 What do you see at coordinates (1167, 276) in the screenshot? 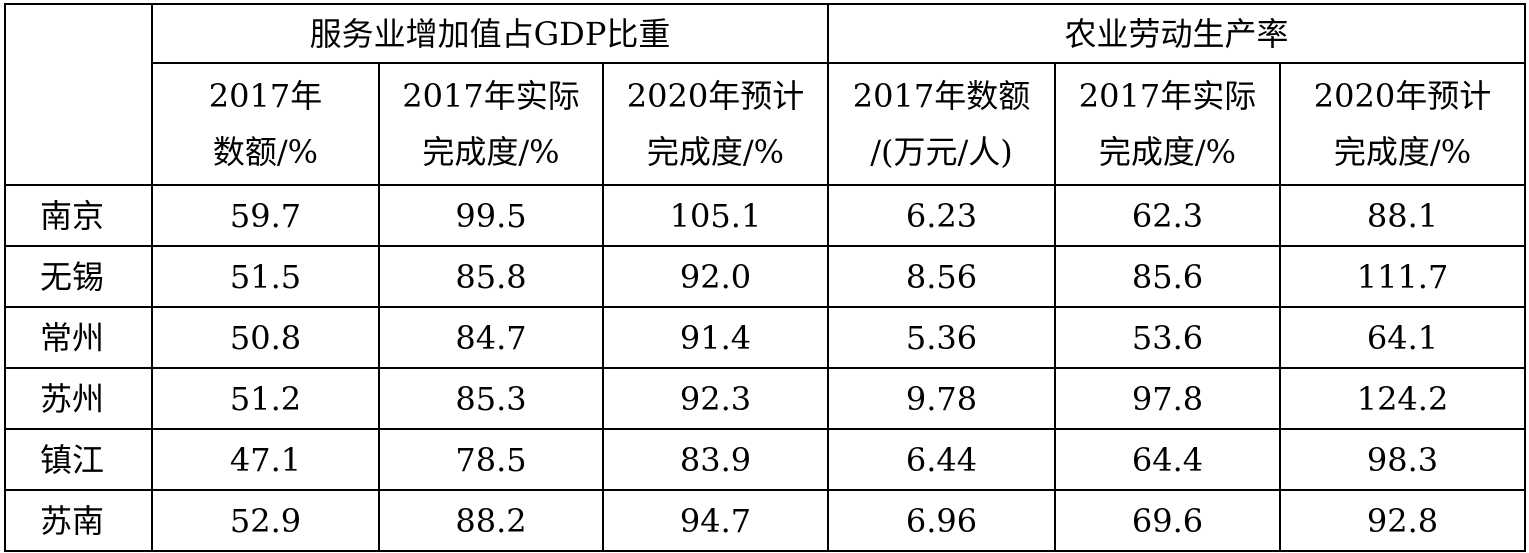
I see `value-cell: 85.6` at bounding box center [1167, 276].